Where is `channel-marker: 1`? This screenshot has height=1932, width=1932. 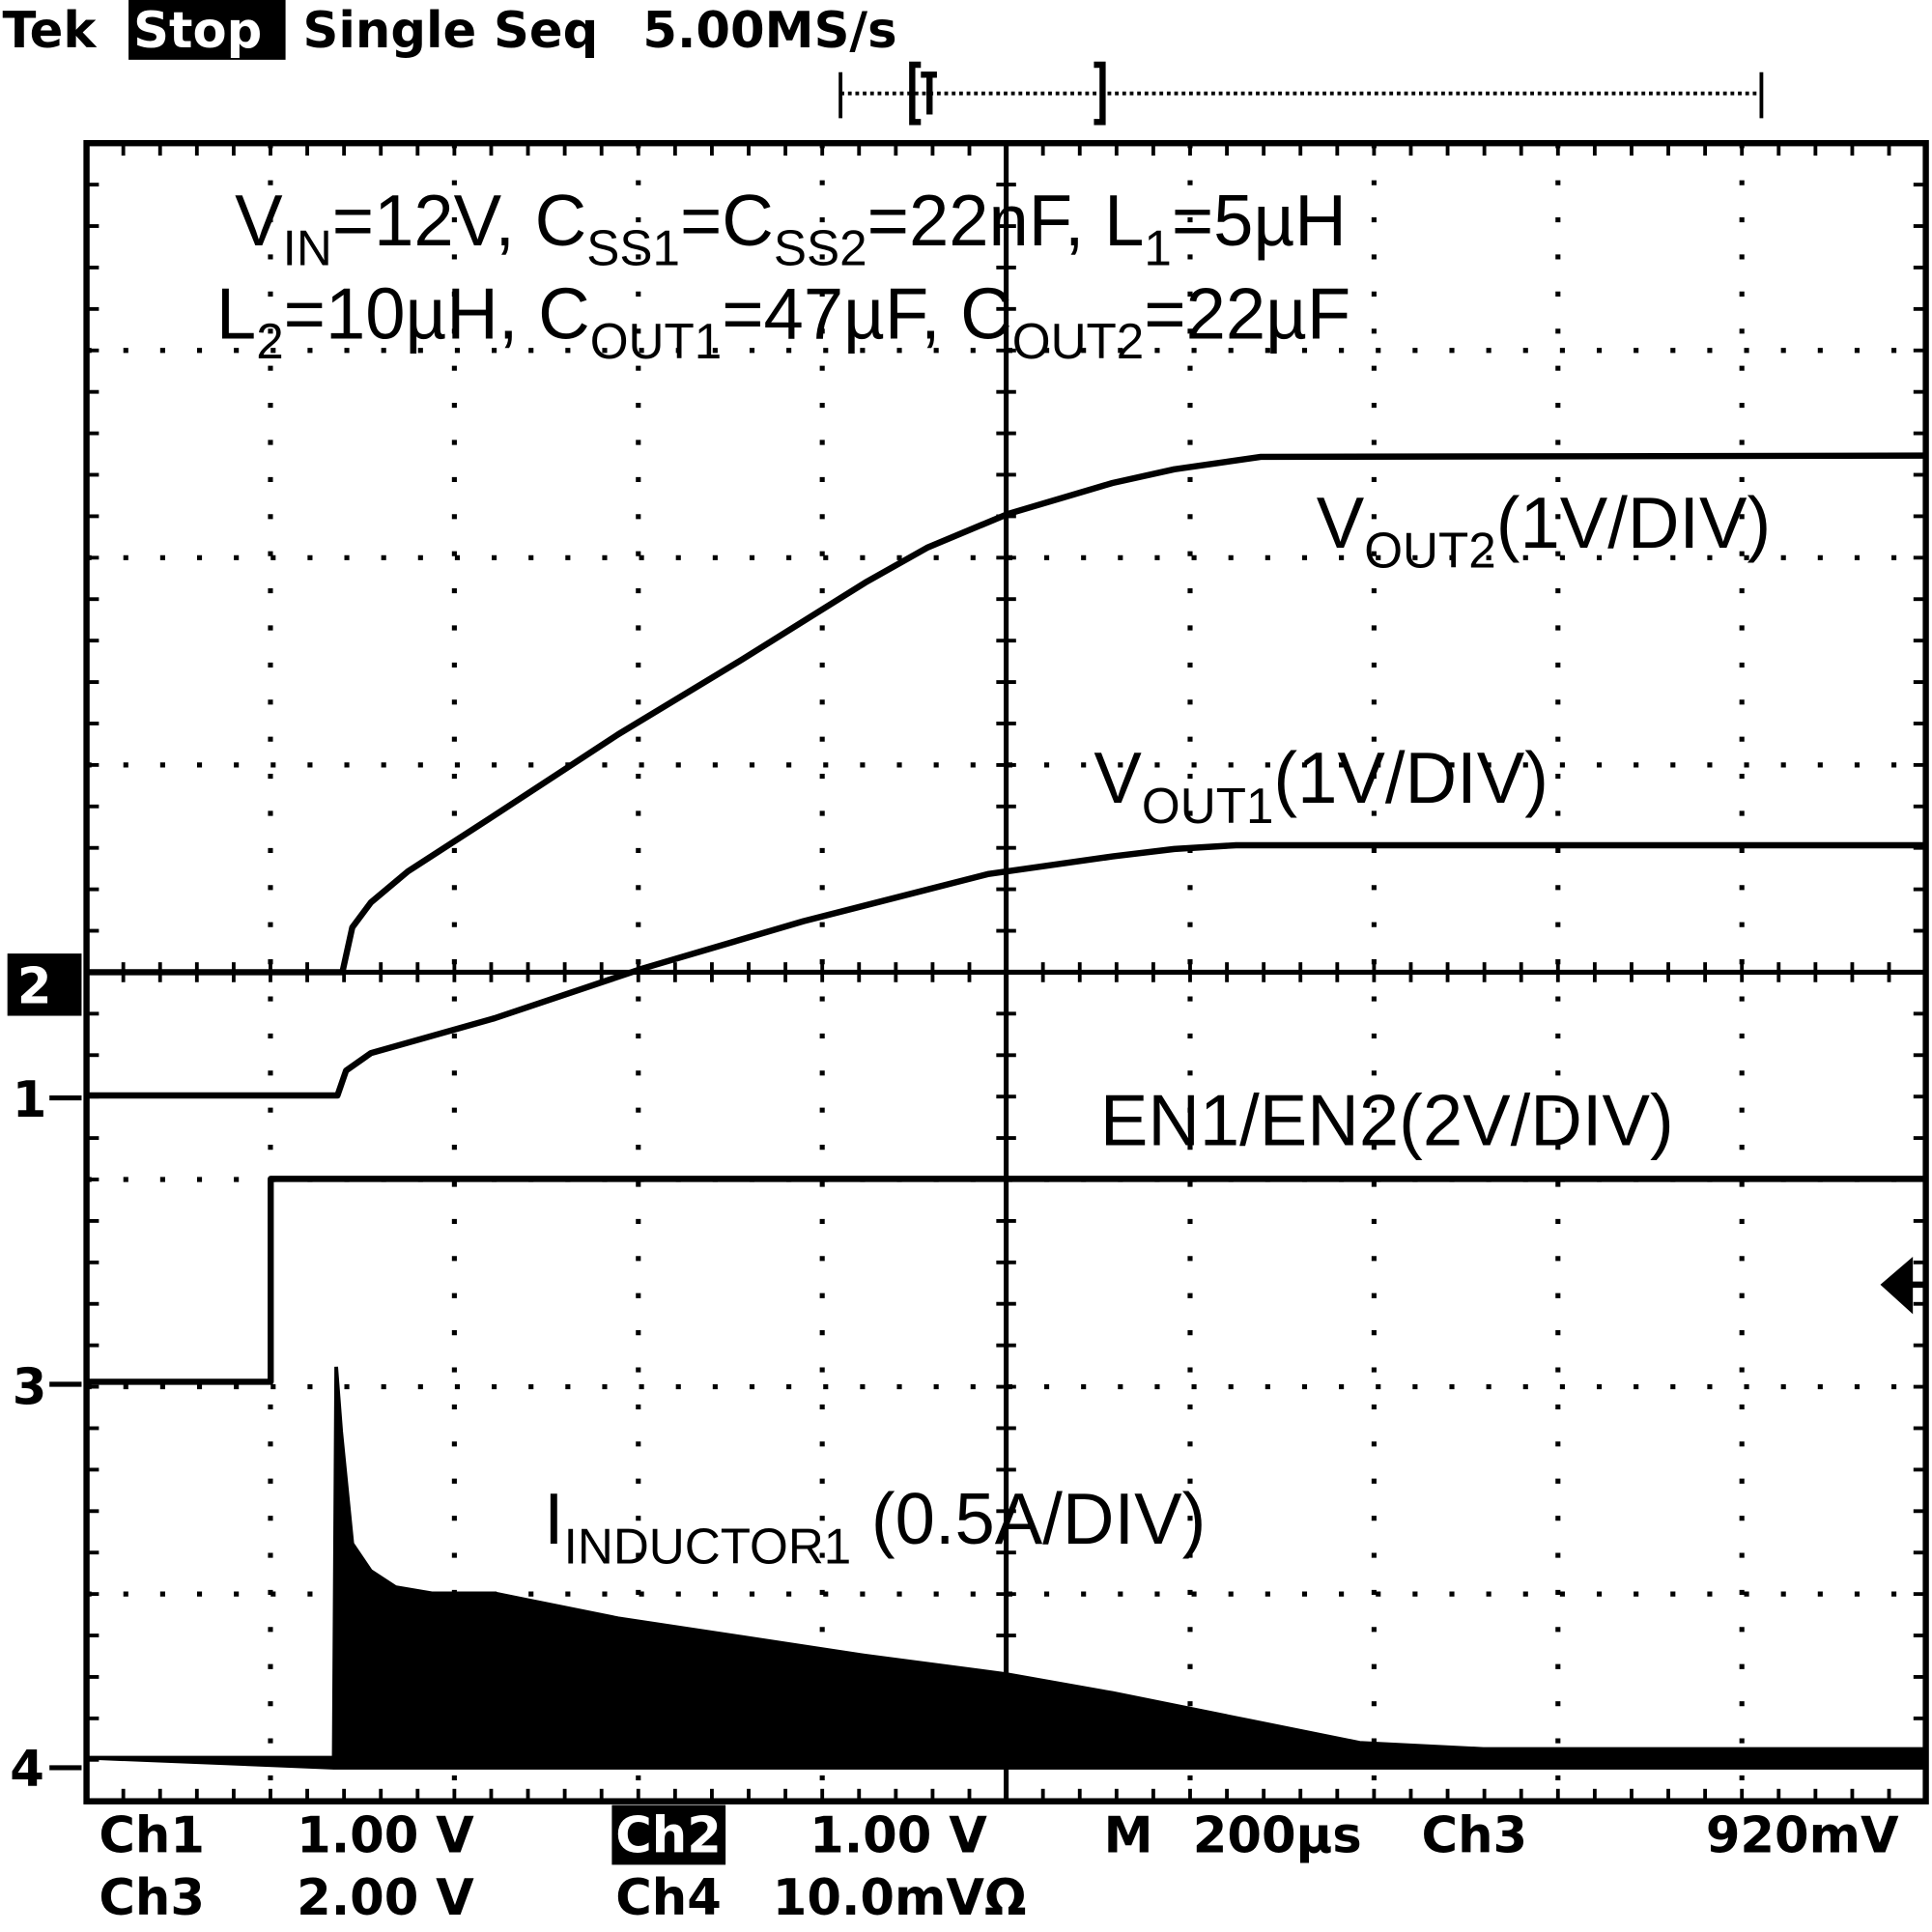 channel-marker: 1 is located at coordinates (30, 1100).